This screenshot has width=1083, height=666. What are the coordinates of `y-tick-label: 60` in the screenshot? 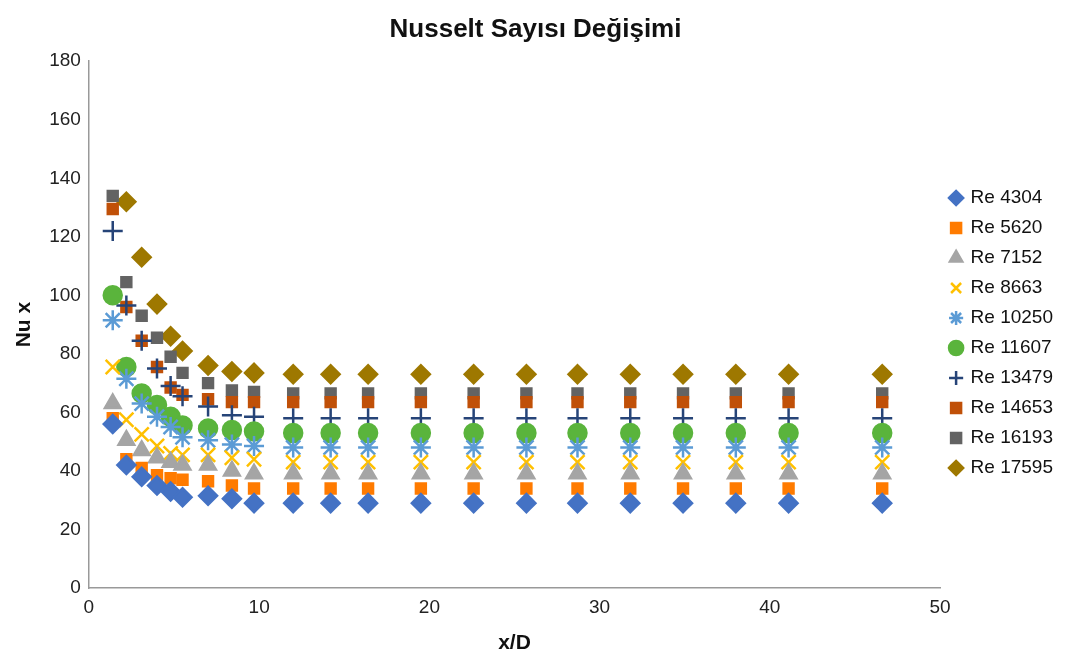 It's located at (70, 411).